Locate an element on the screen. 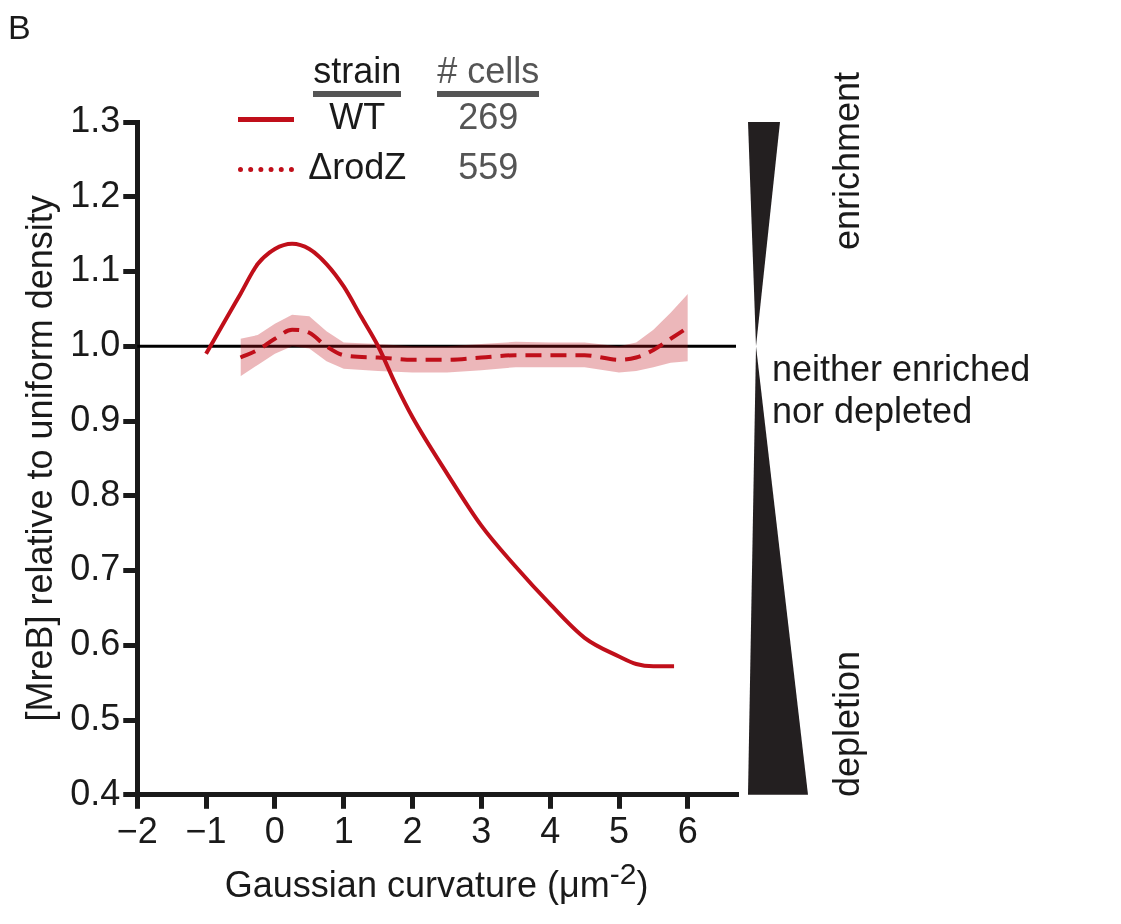 Image resolution: width=1121 pixels, height=924 pixels. annotation: 269 is located at coordinates (488, 117).